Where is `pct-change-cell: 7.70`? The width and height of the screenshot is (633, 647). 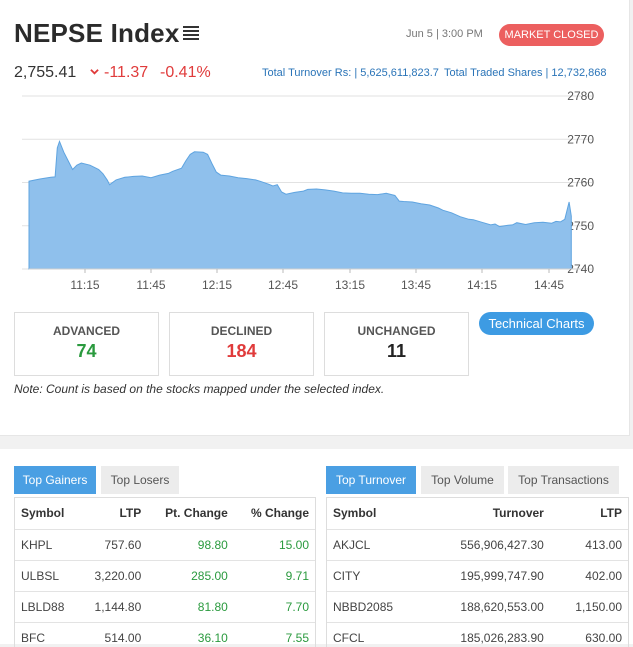
pct-change-cell: 7.70 is located at coordinates (274, 607).